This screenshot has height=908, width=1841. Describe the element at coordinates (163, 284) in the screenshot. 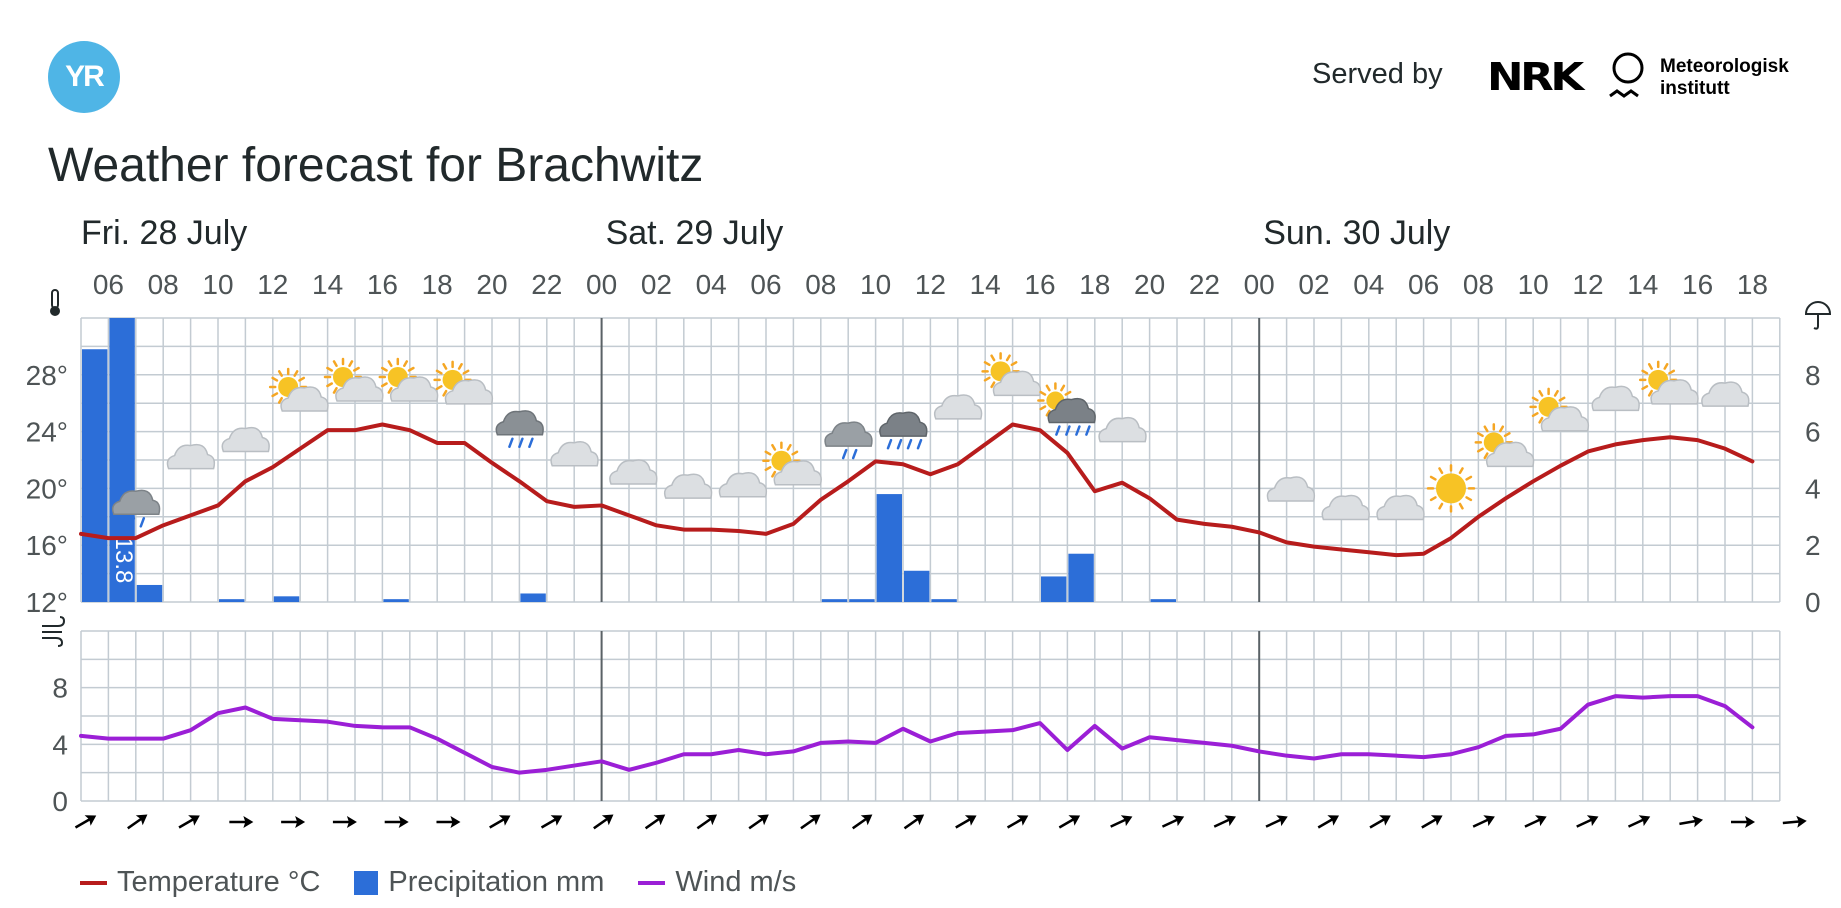

I see `hour-tick-label: 08` at that location.